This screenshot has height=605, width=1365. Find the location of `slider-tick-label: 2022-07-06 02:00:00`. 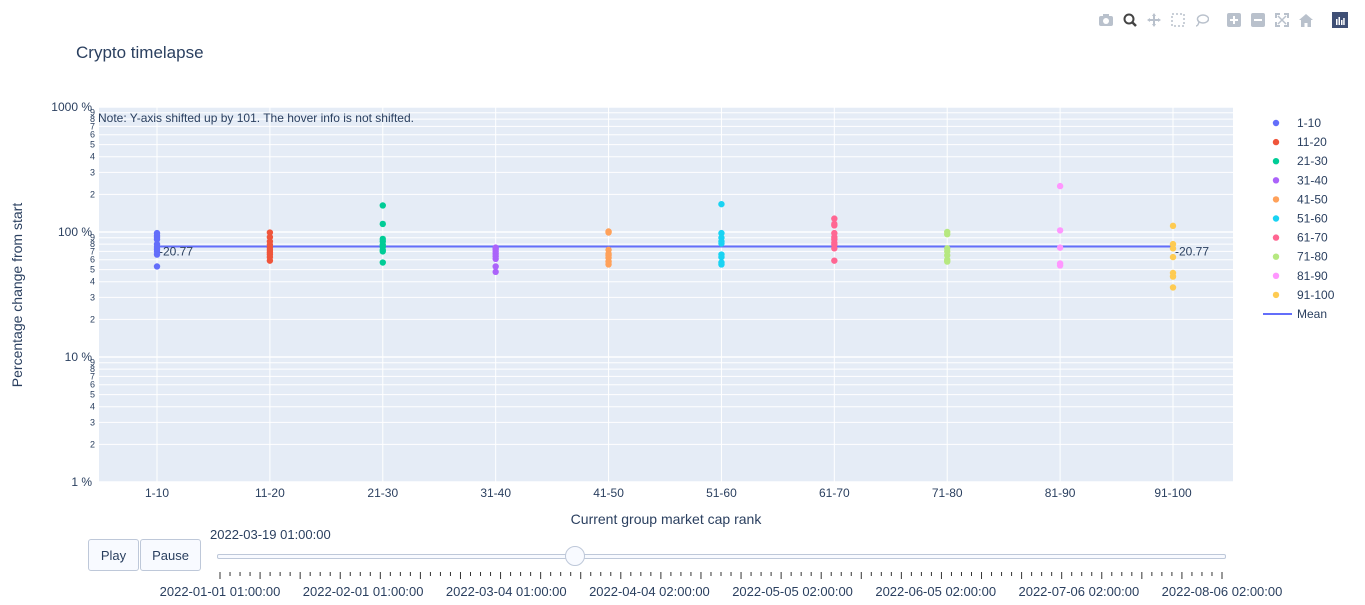

slider-tick-label: 2022-07-06 02:00:00 is located at coordinates (1078, 591).